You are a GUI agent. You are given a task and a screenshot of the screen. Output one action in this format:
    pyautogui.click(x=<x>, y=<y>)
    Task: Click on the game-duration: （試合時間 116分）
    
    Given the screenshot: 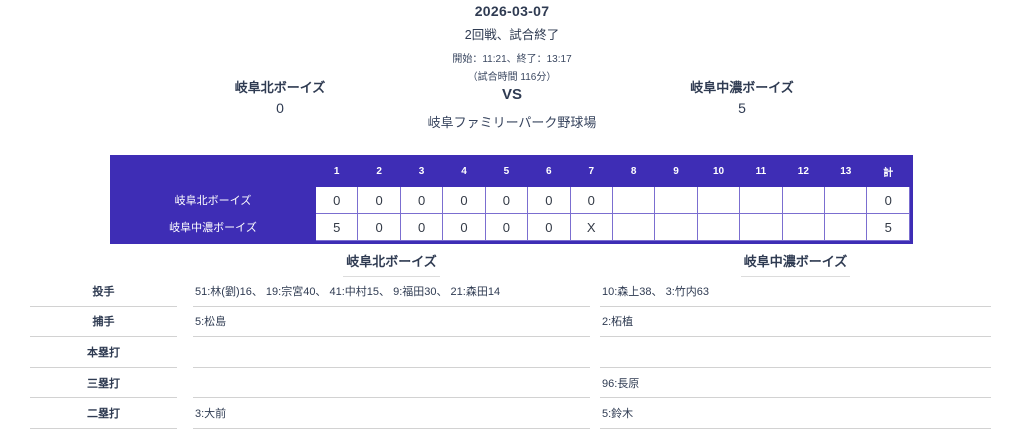 What is the action you would take?
    pyautogui.click(x=512, y=77)
    